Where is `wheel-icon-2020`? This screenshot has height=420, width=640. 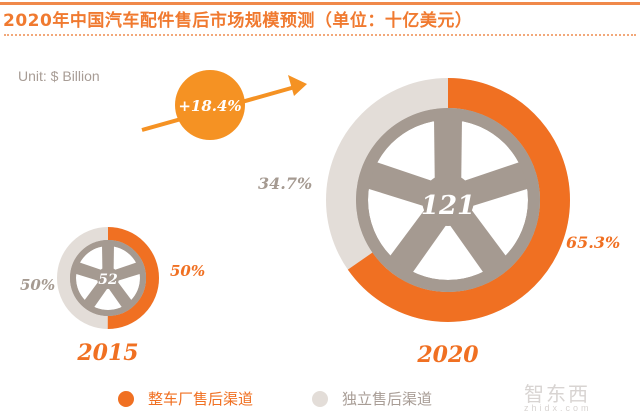 wheel-icon-2020 is located at coordinates (448, 200).